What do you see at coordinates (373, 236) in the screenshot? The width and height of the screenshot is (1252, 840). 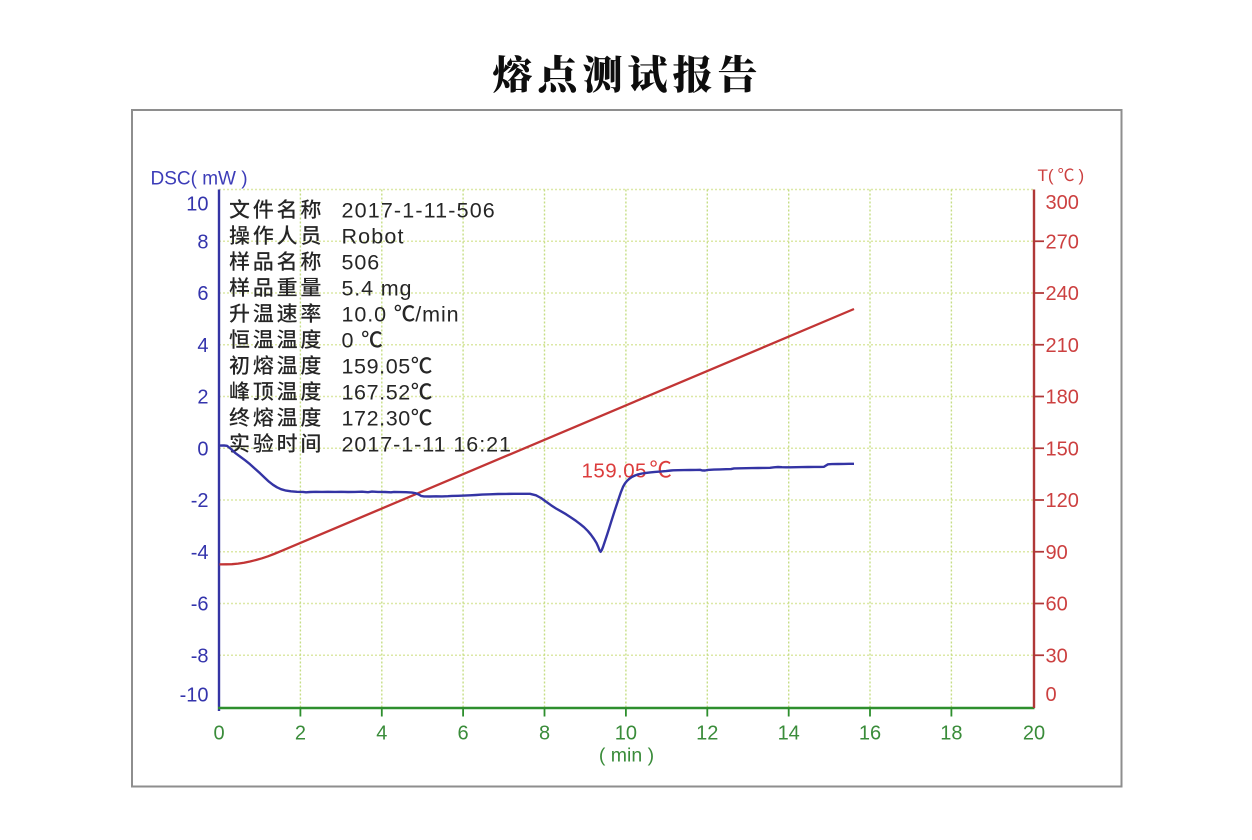 I see `svg-text: Robot` at bounding box center [373, 236].